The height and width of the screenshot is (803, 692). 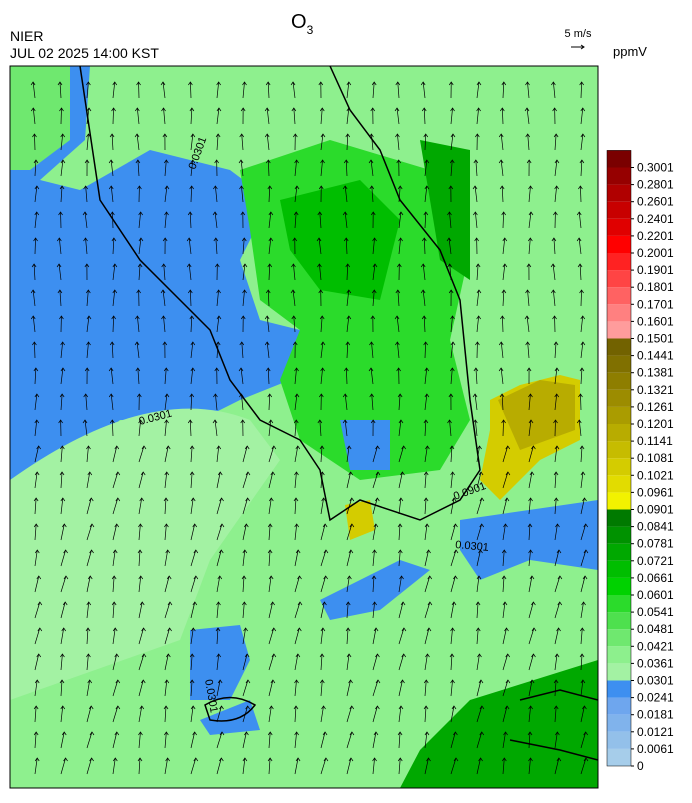 I want to click on colorbar-label: 0.2401, so click(x=655, y=219).